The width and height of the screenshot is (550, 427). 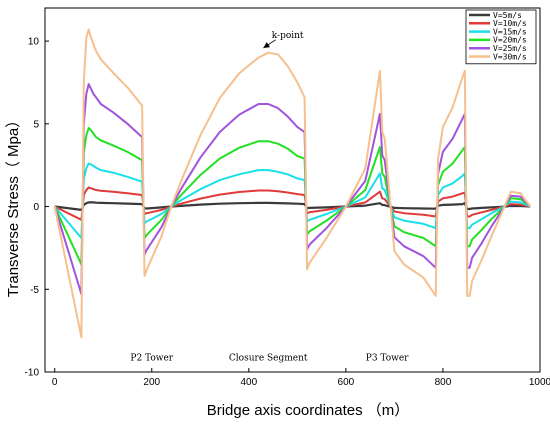 I want to click on legend-box, so click(x=501, y=37).